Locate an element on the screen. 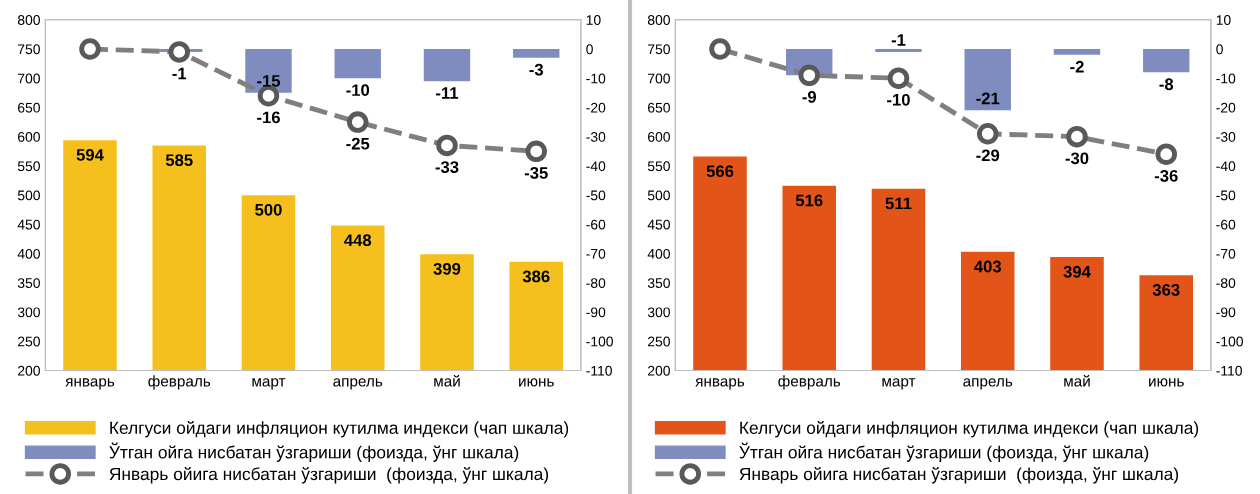  data-label: 594 is located at coordinates (90, 154).